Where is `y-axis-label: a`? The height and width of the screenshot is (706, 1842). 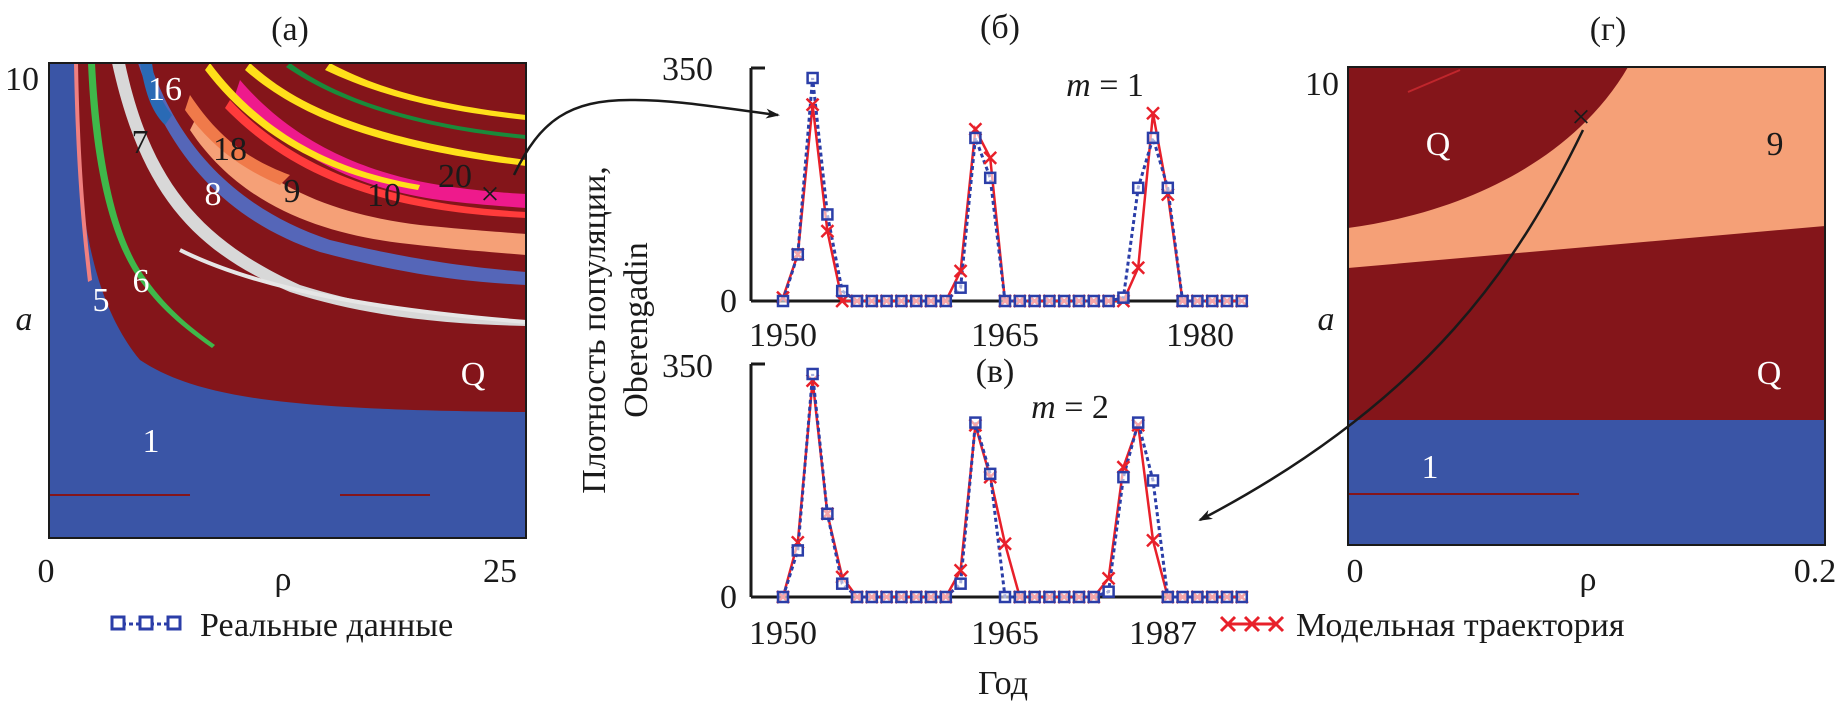 y-axis-label: a is located at coordinates (1326, 319).